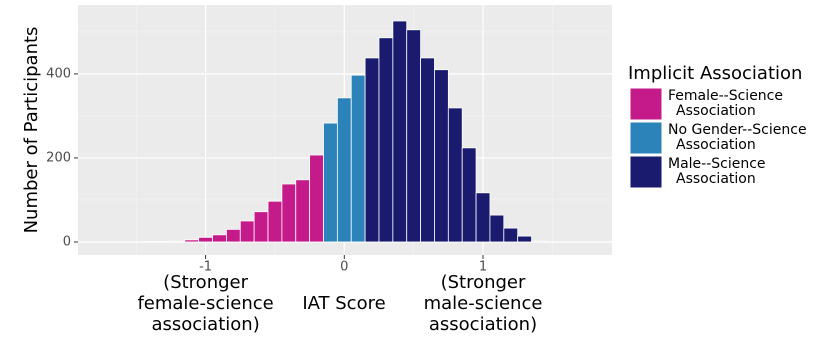  Describe the element at coordinates (205, 303) in the screenshot. I see `x-annotation: female-science` at that location.